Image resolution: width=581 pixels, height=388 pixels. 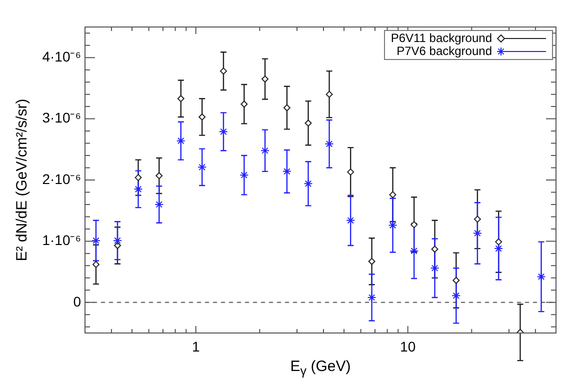 I want to click on y-tick-label: 3·10⁻⁶, so click(x=61, y=118).